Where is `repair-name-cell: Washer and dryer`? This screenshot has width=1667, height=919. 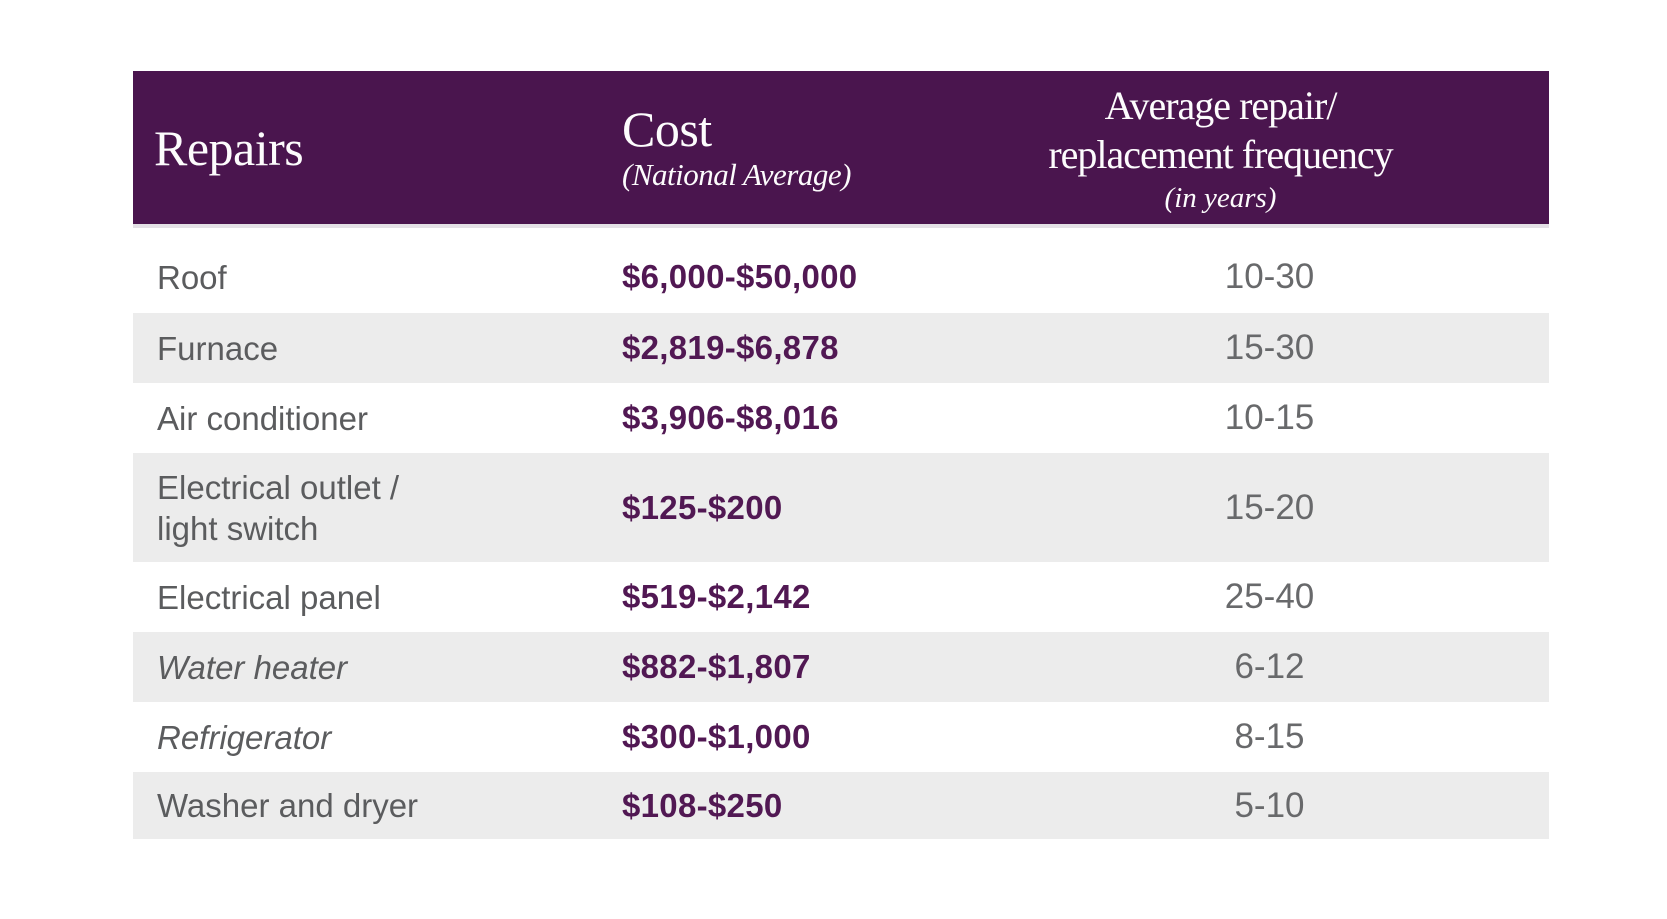
repair-name-cell: Washer and dryer is located at coordinates (288, 805).